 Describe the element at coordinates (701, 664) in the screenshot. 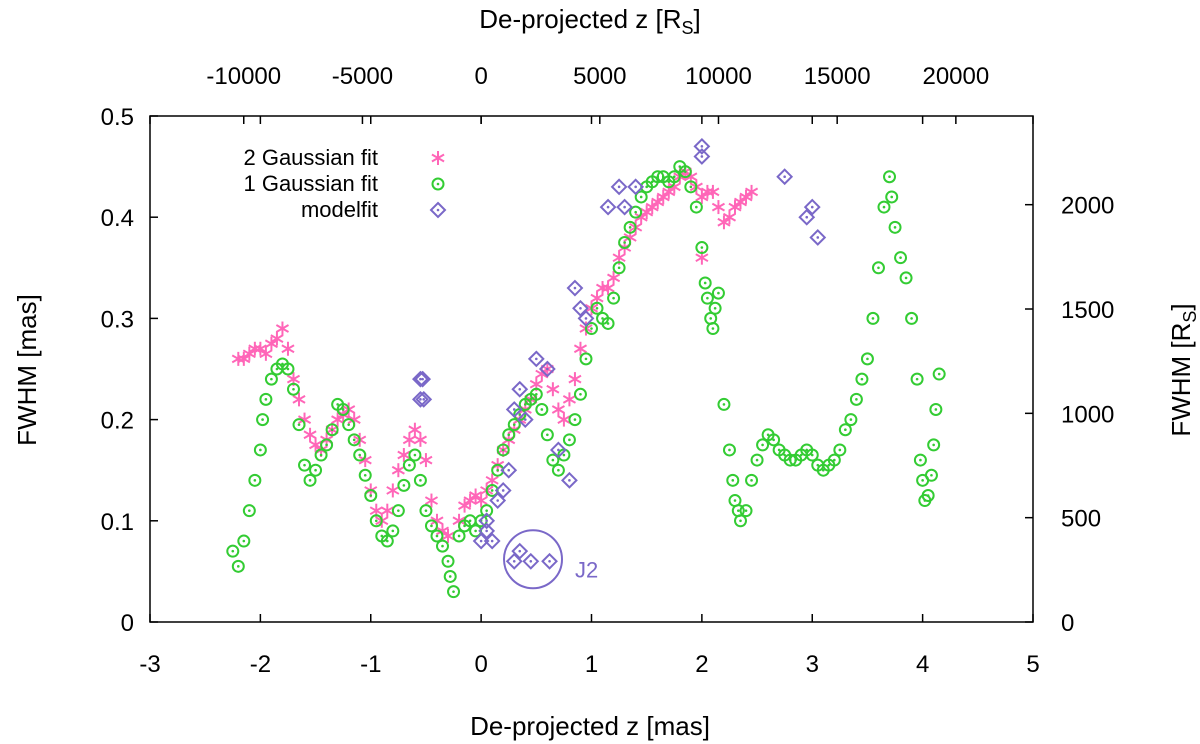

I see `x-tick-label: 2` at that location.